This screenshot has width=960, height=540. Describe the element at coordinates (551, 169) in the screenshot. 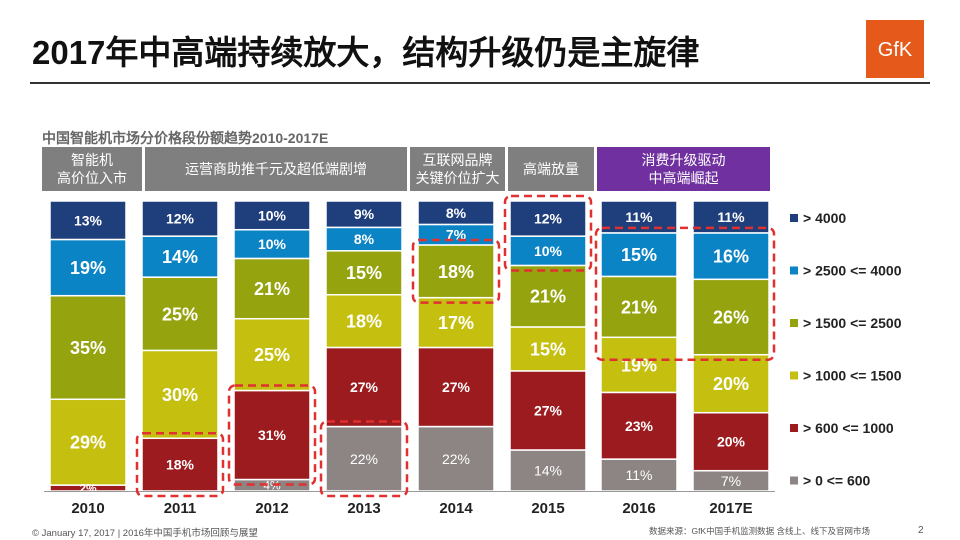

I see `phase-label-highend: 高端放量` at that location.